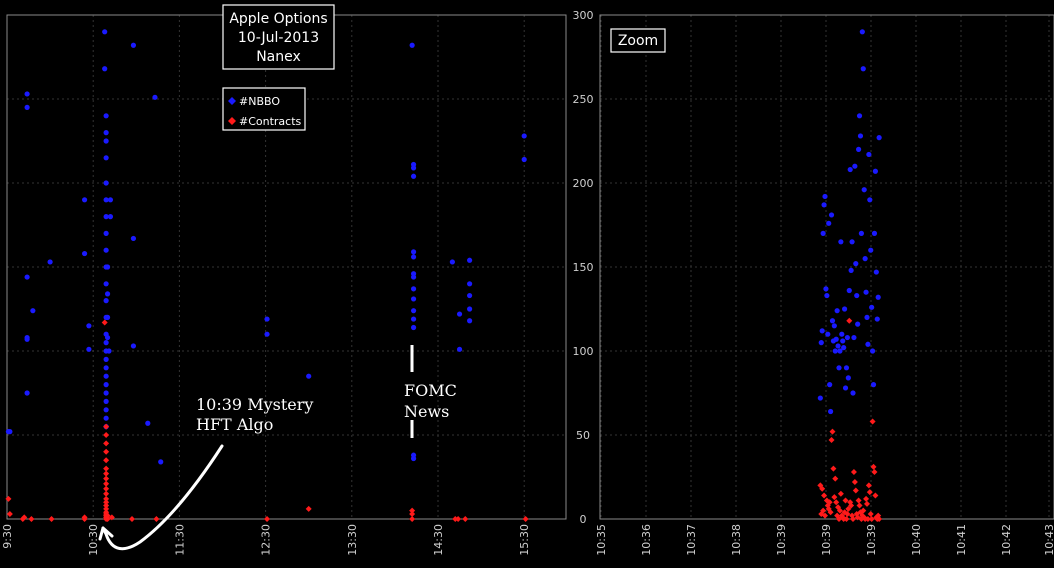  What do you see at coordinates (266, 540) in the screenshot?
I see `x-tick-label: 12:30` at bounding box center [266, 540].